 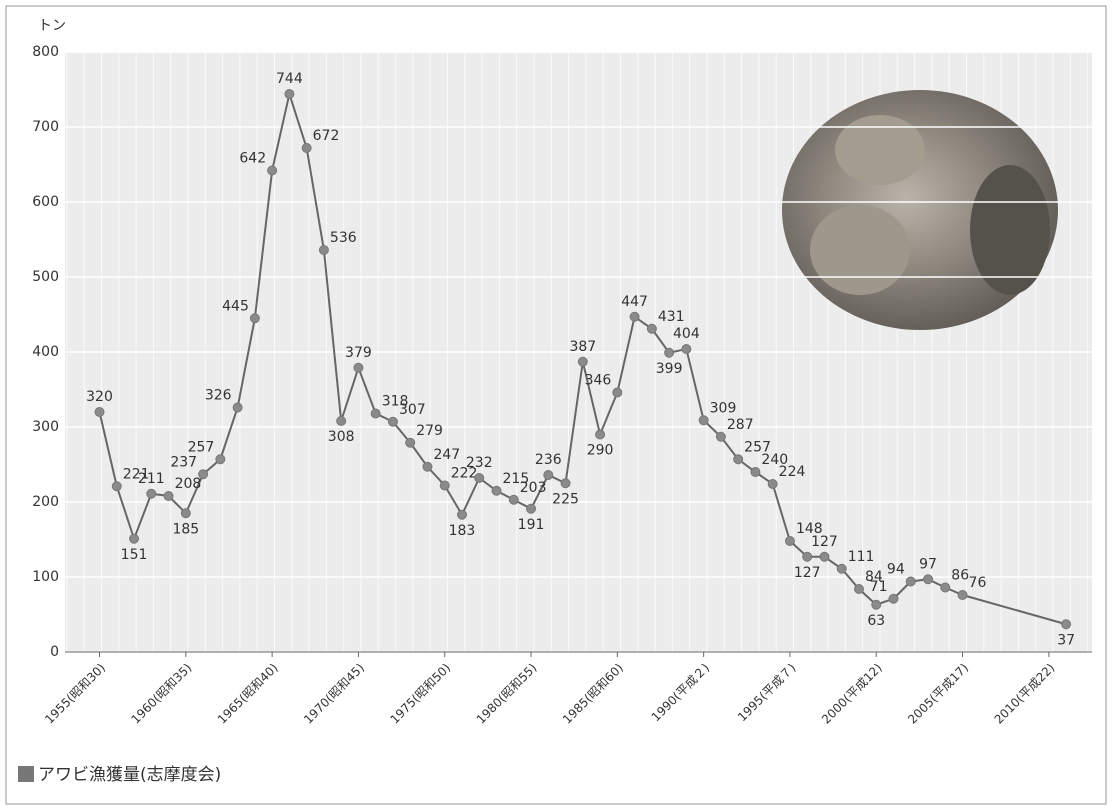 I want to click on value-label: 308, so click(x=341, y=437).